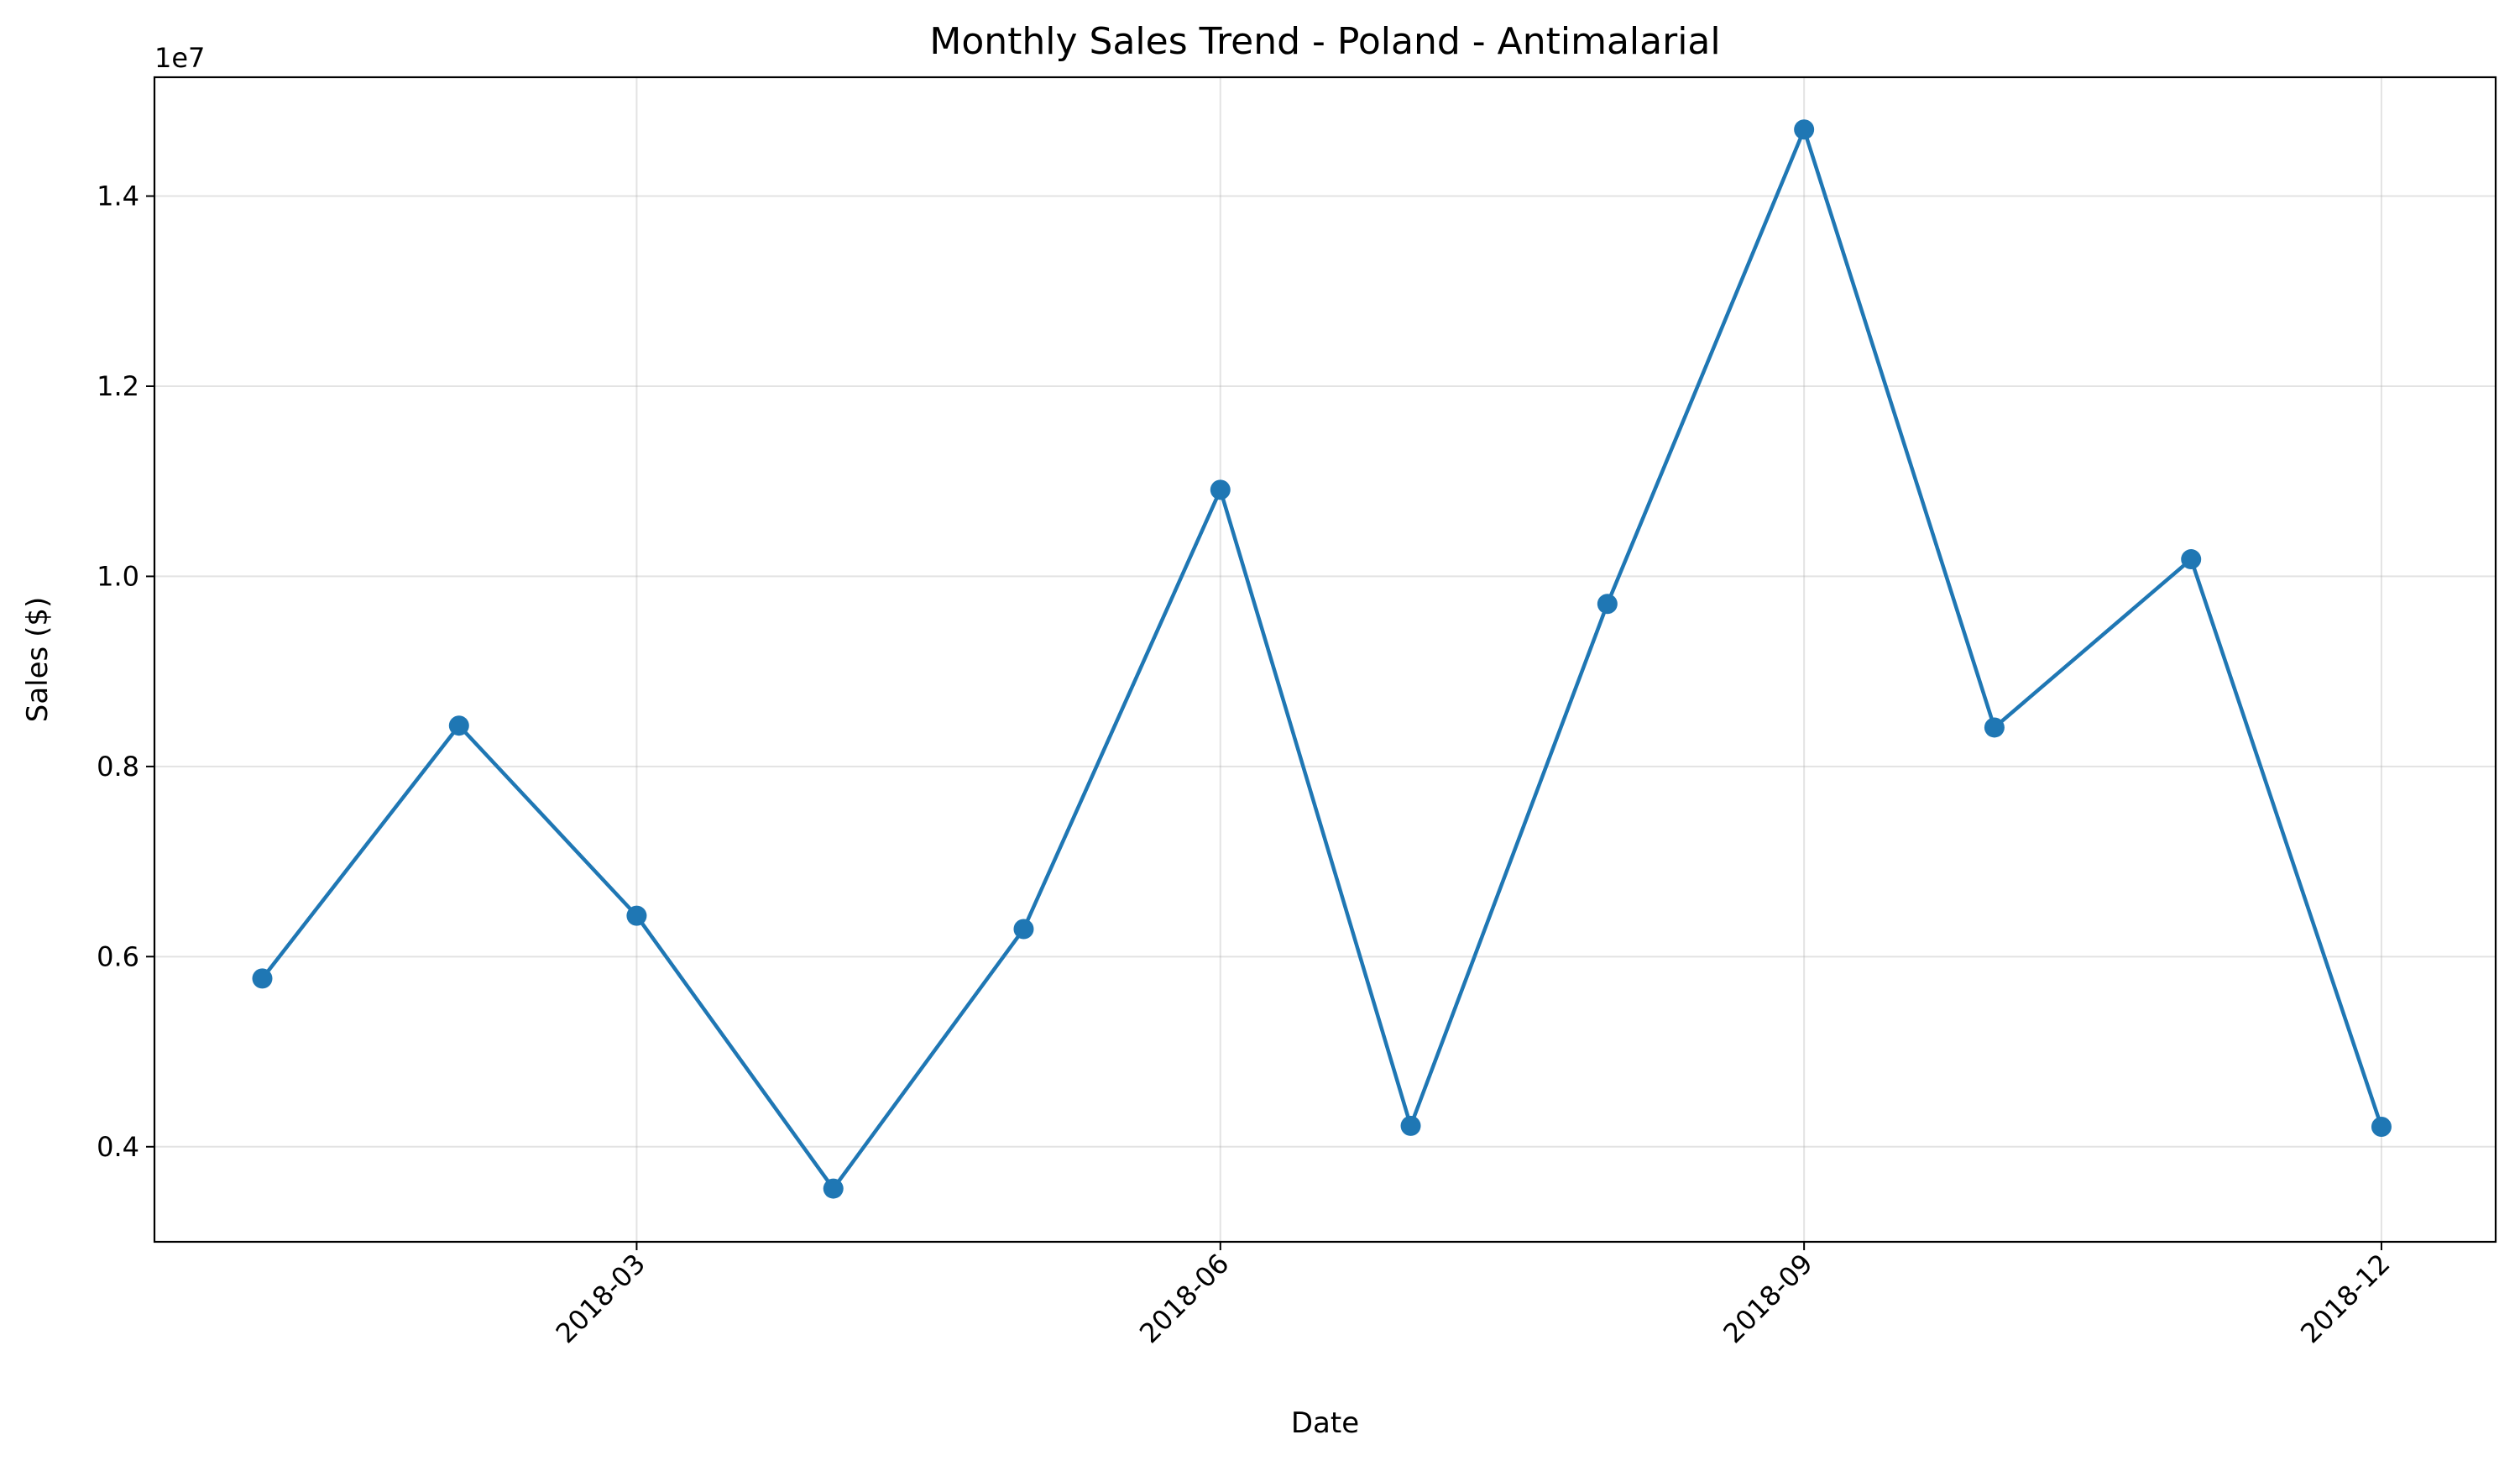 The height and width of the screenshot is (1466, 2520). I want to click on y-tick-label: 0.4, so click(118, 1147).